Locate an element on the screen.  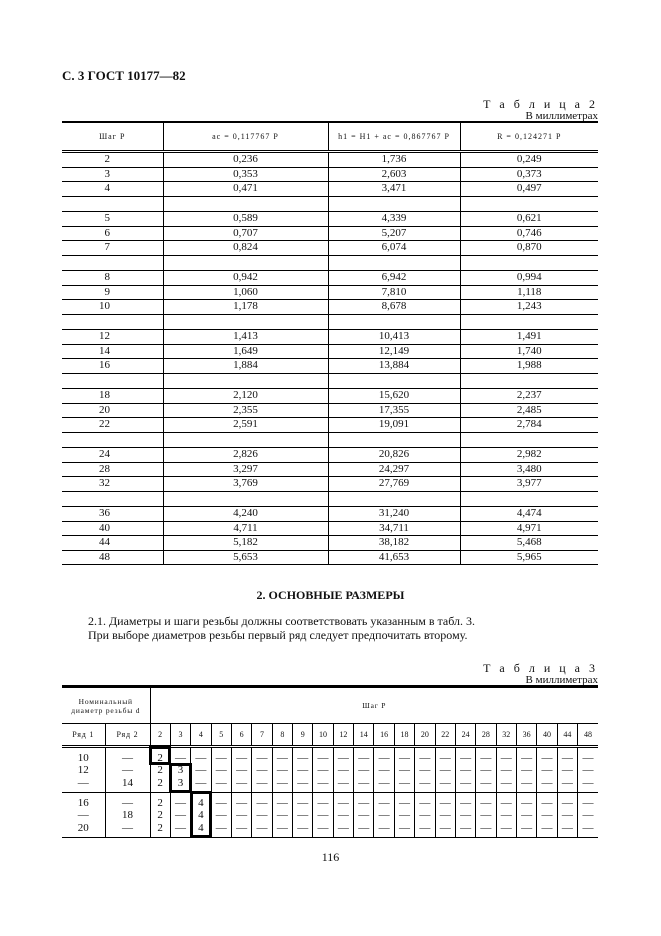
cell: 2,120 is located at coordinates (245, 396).